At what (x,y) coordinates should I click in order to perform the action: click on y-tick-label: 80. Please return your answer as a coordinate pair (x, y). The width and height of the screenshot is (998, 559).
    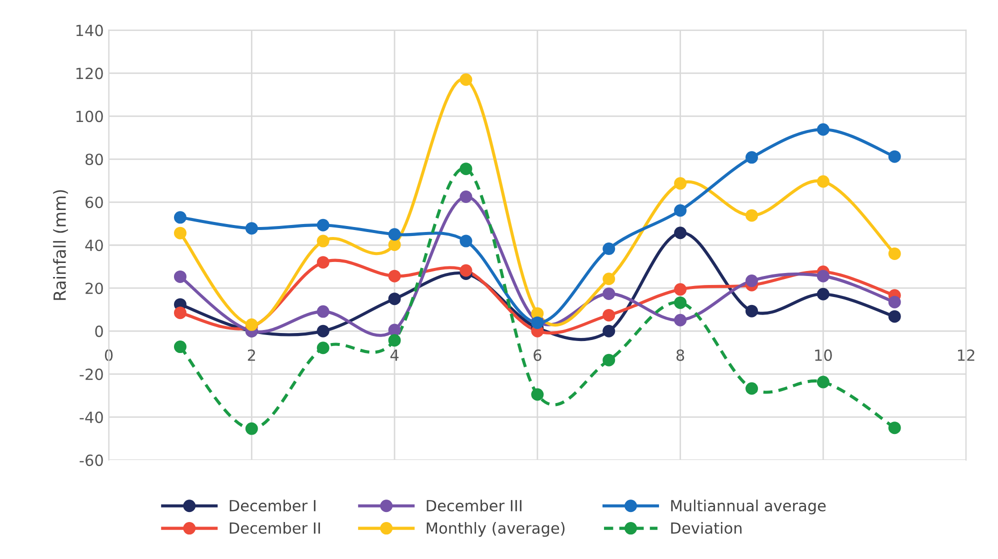
    Looking at the image, I should click on (94, 160).